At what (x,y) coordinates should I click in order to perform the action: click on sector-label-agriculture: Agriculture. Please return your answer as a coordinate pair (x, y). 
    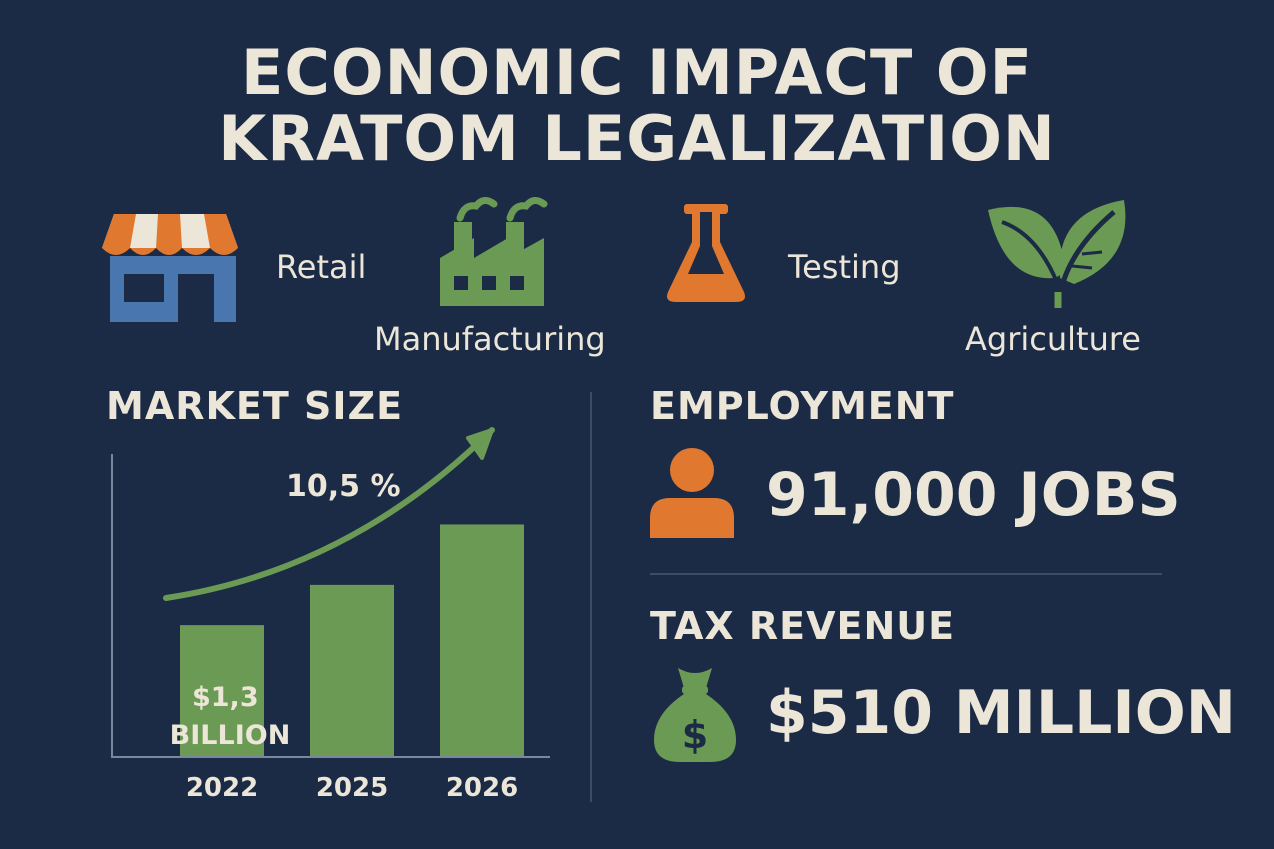
    Looking at the image, I should click on (1053, 339).